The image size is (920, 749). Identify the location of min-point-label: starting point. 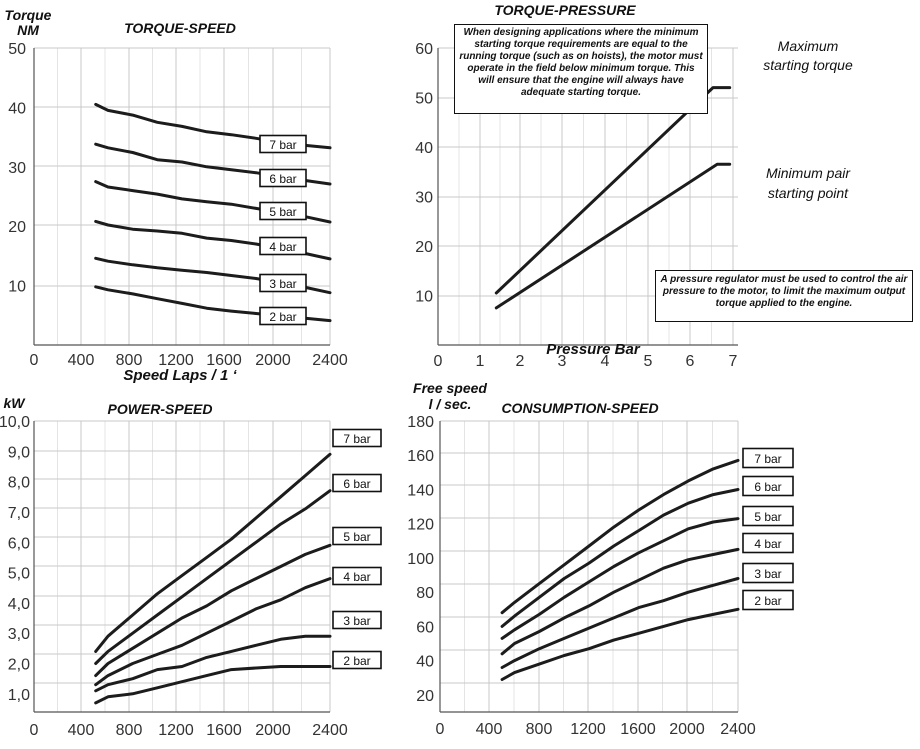
(808, 193).